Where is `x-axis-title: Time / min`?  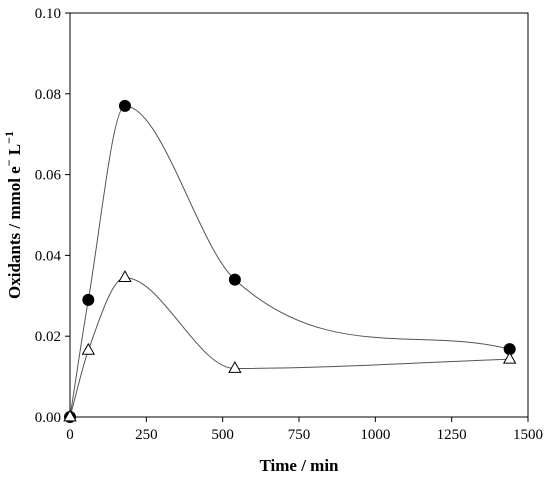
x-axis-title: Time / min is located at coordinates (299, 465).